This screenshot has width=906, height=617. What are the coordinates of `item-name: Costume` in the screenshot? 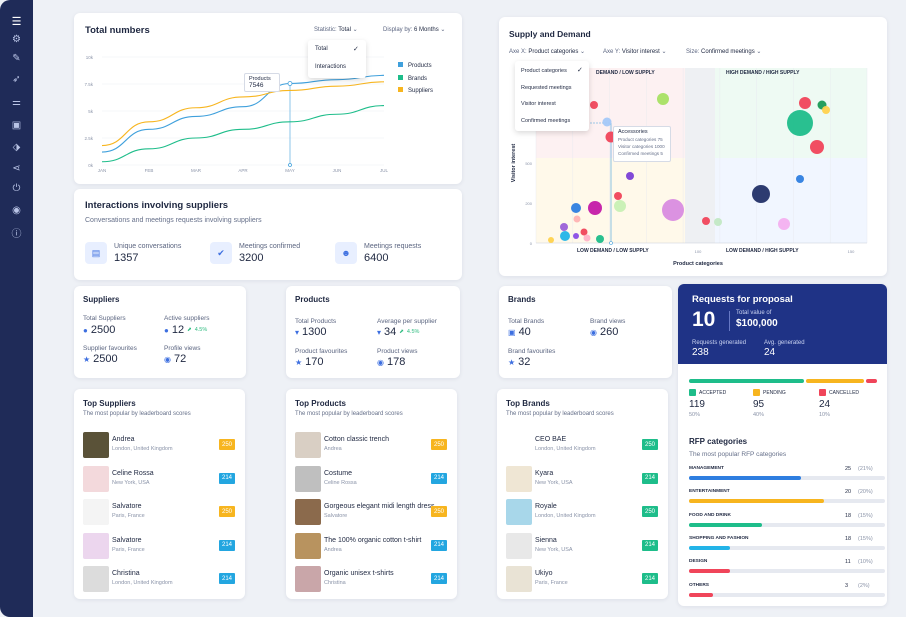 It's located at (338, 473).